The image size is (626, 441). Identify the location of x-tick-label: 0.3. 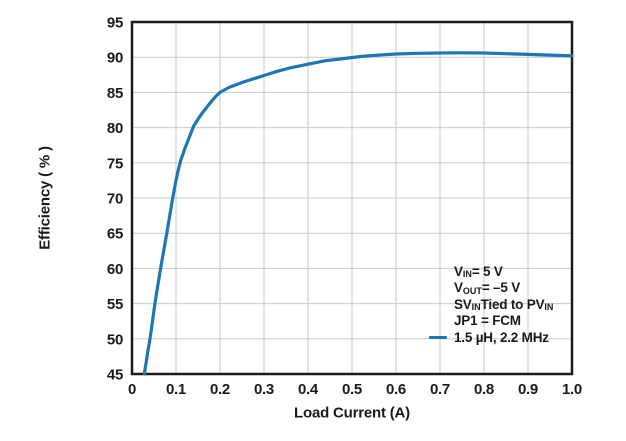
(264, 389).